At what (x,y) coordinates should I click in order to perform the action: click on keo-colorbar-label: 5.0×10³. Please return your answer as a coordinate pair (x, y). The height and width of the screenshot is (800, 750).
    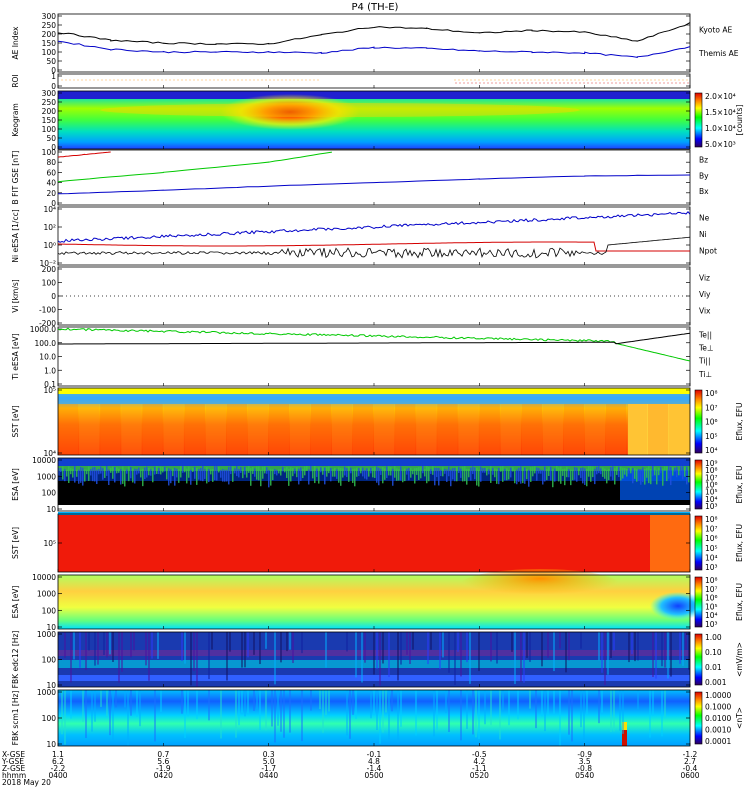
    Looking at the image, I should click on (720, 144).